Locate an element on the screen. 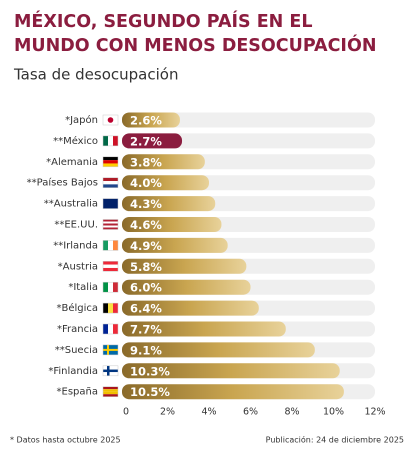 This screenshot has height=450, width=414. value-label: 4.0% is located at coordinates (146, 183).